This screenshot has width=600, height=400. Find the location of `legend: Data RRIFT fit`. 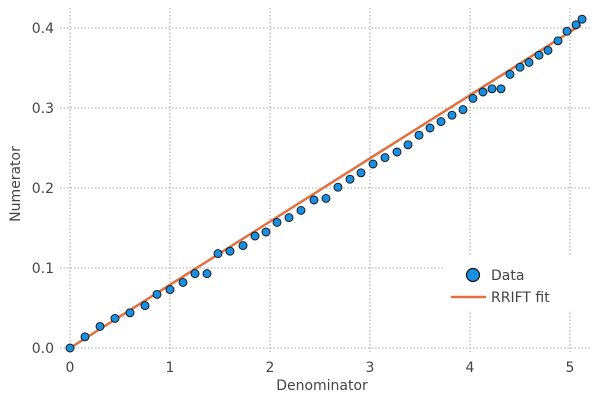

legend: Data RRIFT fit is located at coordinates (517, 283).